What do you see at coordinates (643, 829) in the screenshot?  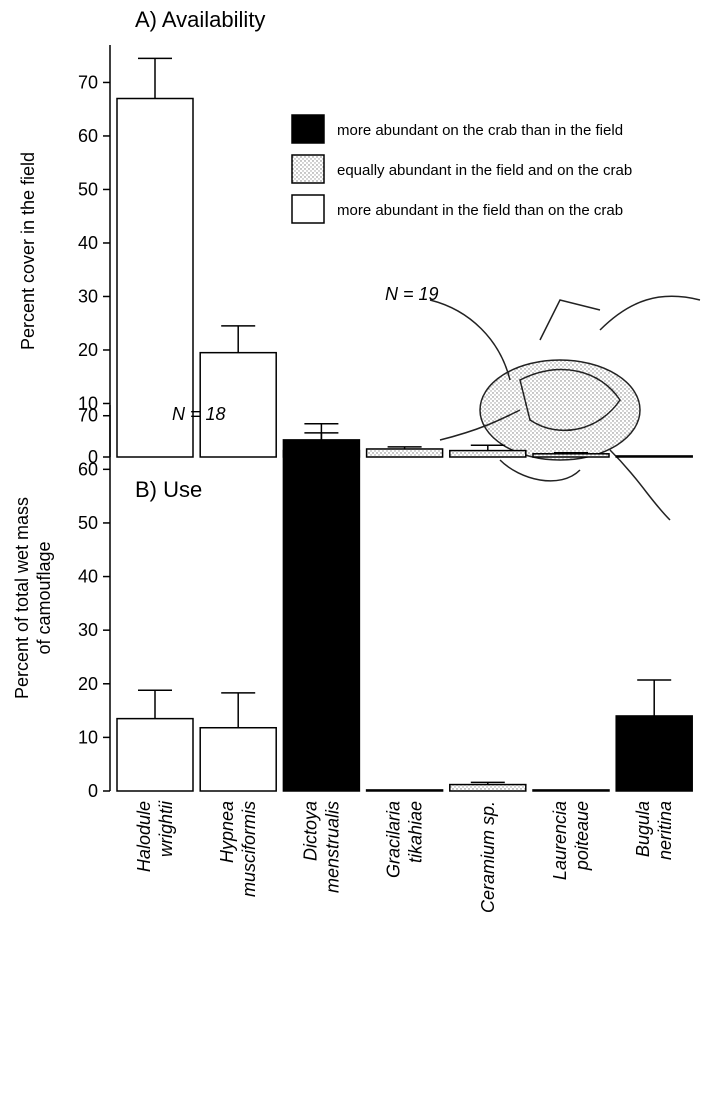 I see `x-tick-label: Bugula` at bounding box center [643, 829].